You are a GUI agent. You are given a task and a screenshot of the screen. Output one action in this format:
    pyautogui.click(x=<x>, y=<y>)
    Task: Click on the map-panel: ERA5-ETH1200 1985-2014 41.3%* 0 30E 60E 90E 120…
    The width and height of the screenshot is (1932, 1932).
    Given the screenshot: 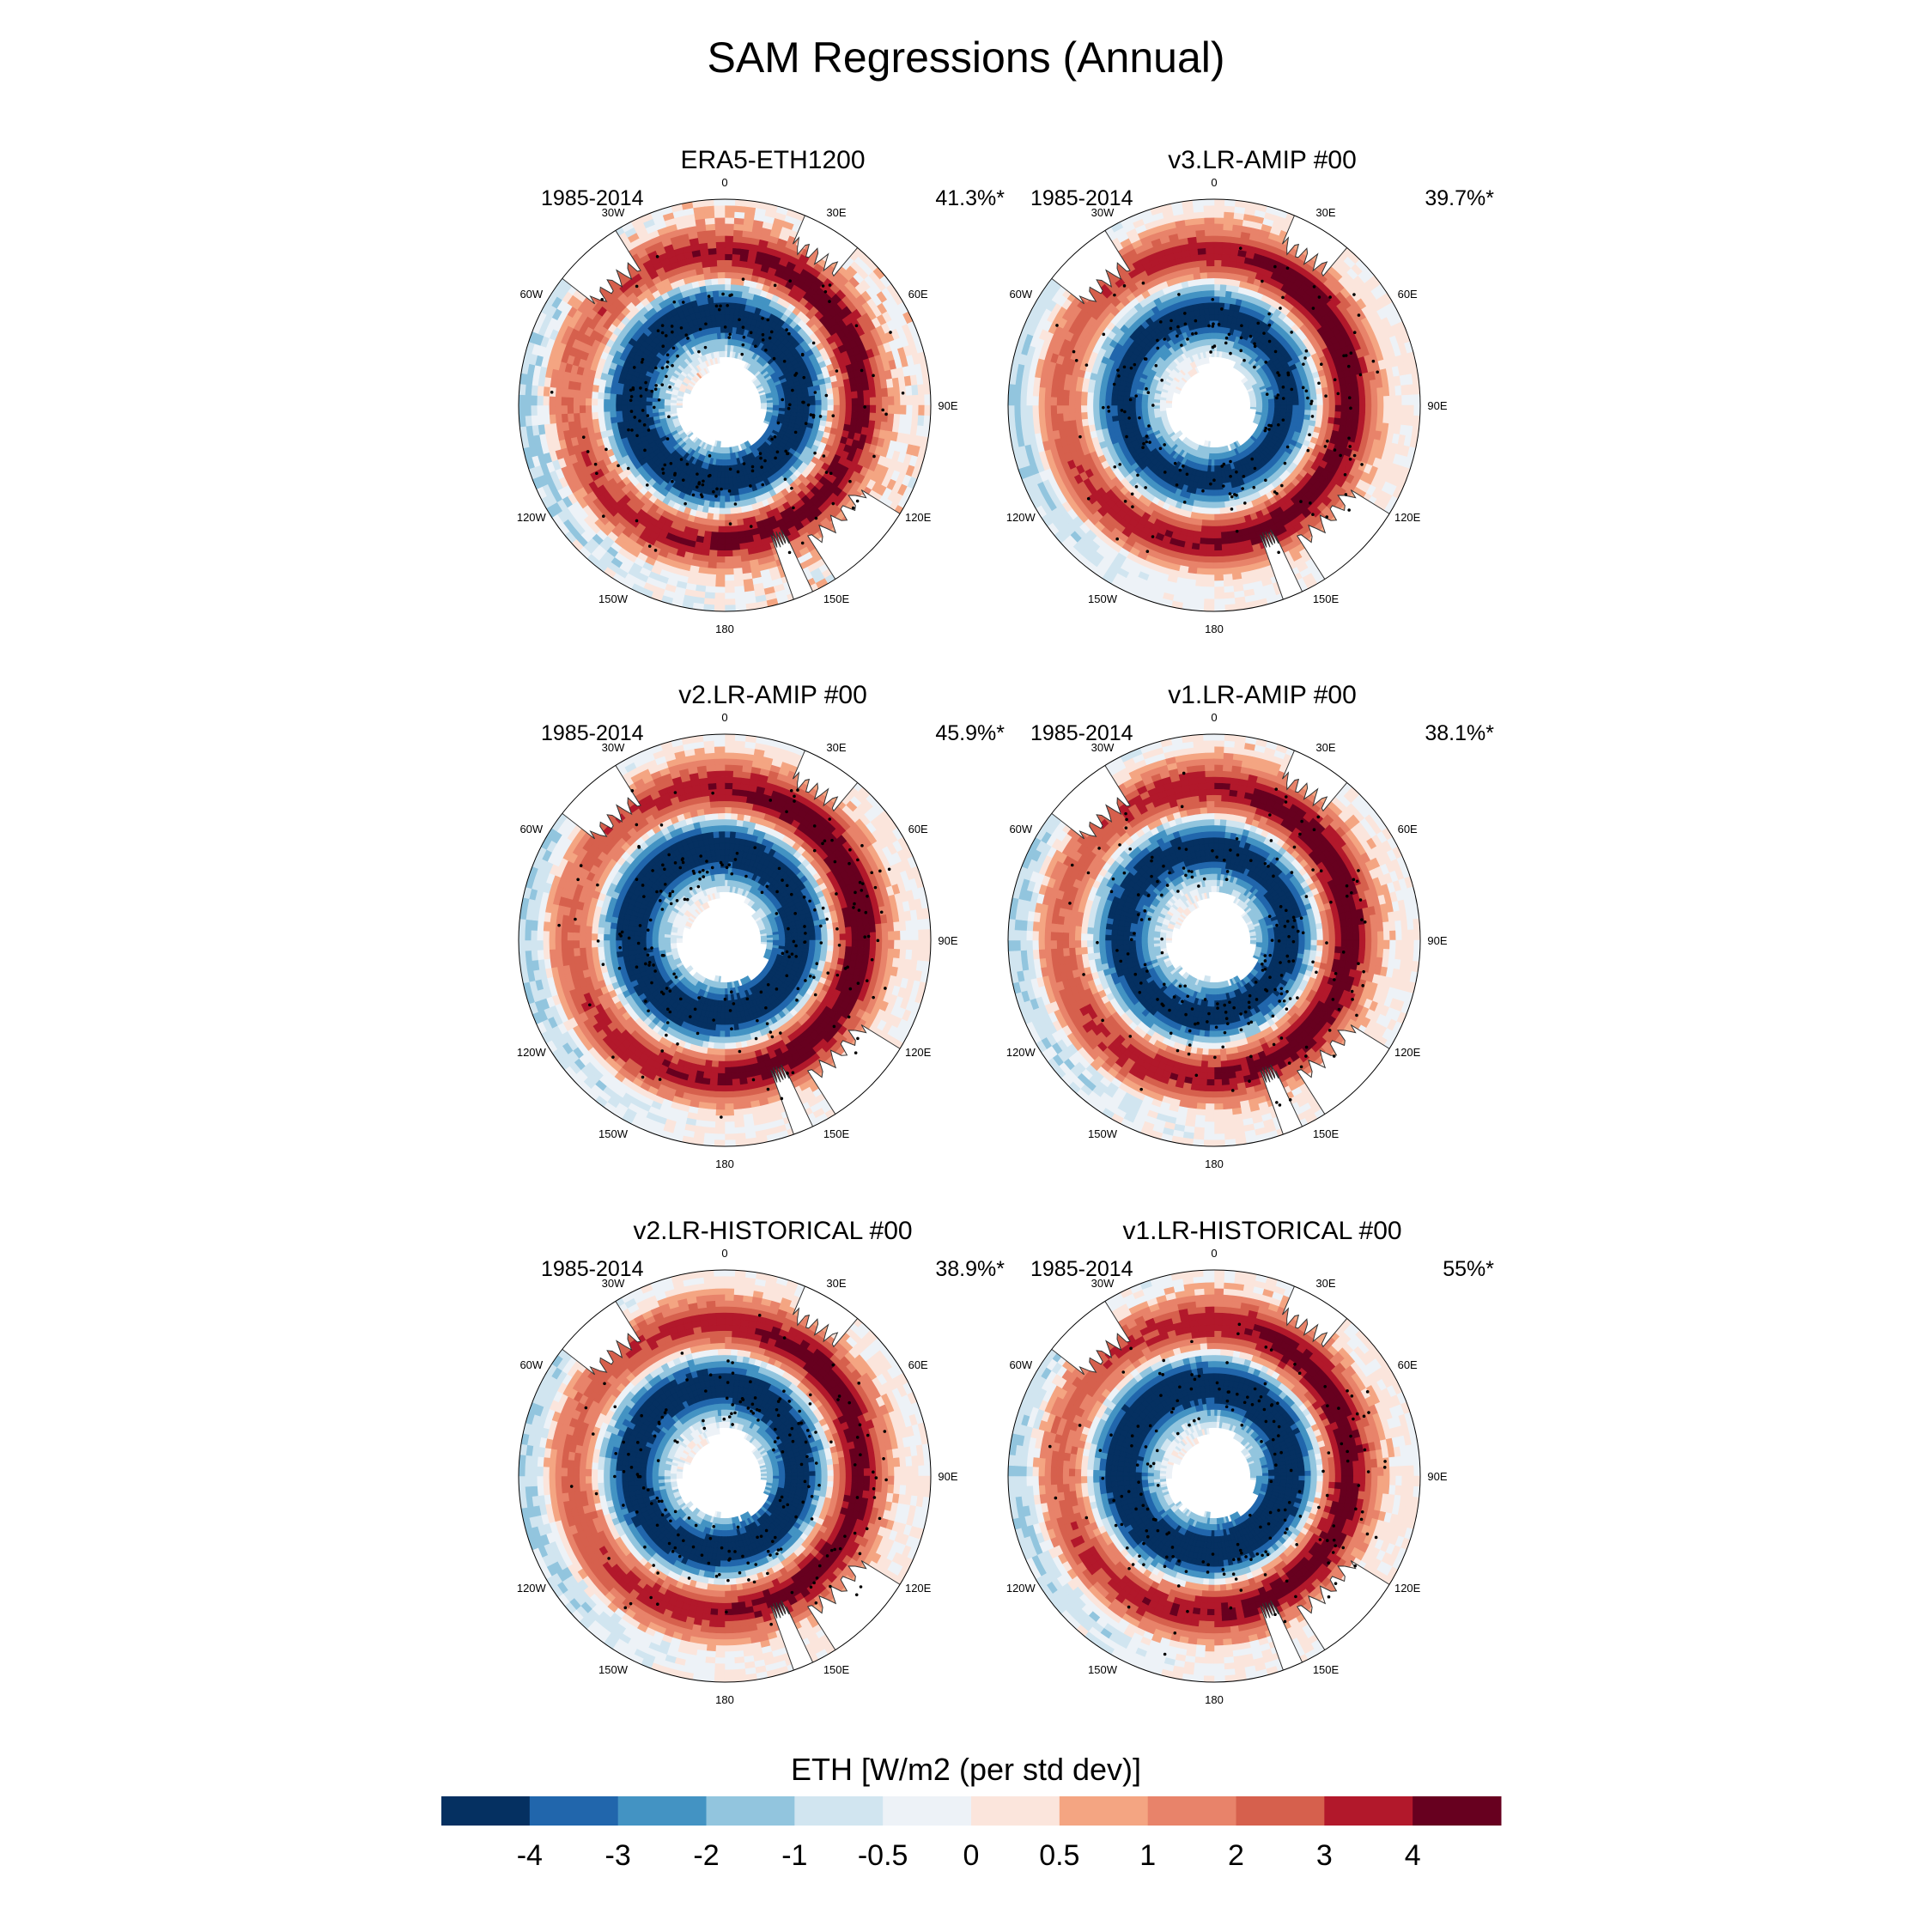 What is the action you would take?
    pyautogui.click(x=772, y=412)
    